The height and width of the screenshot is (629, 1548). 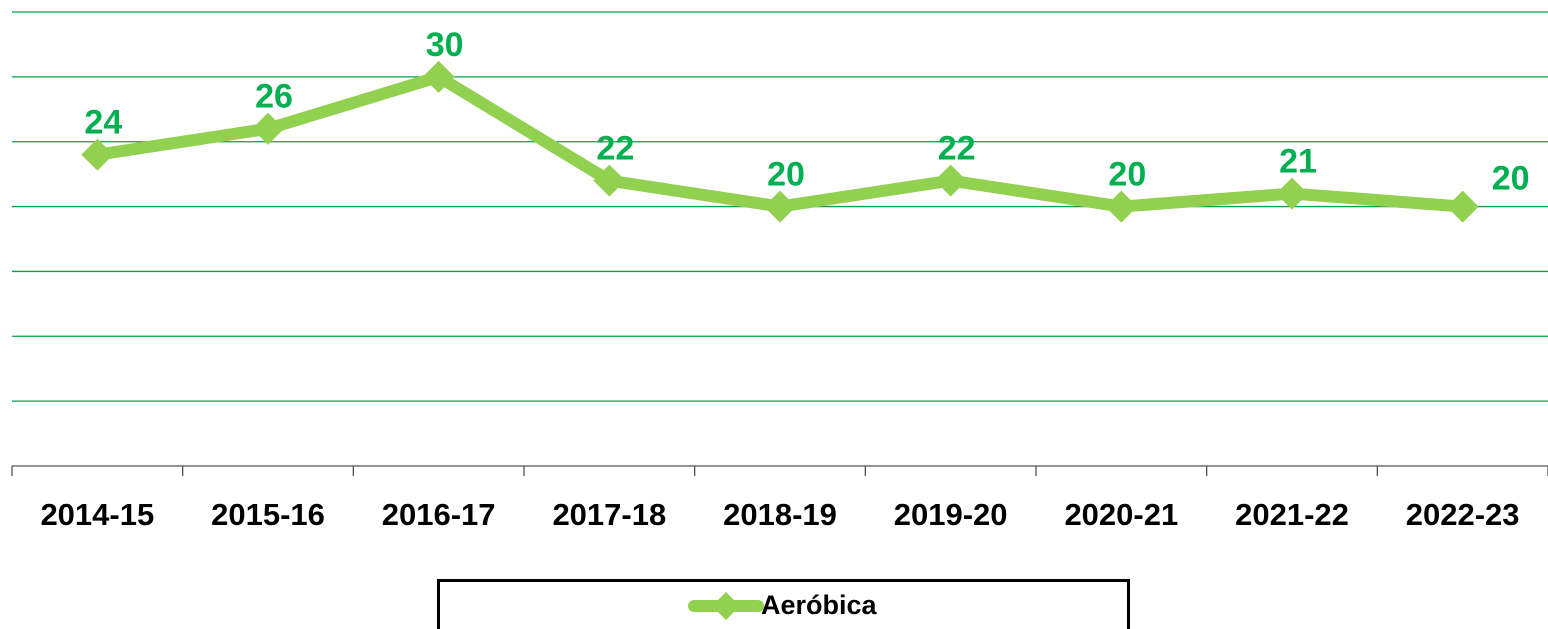 I want to click on x-tick-label: 2016-17, so click(x=439, y=514).